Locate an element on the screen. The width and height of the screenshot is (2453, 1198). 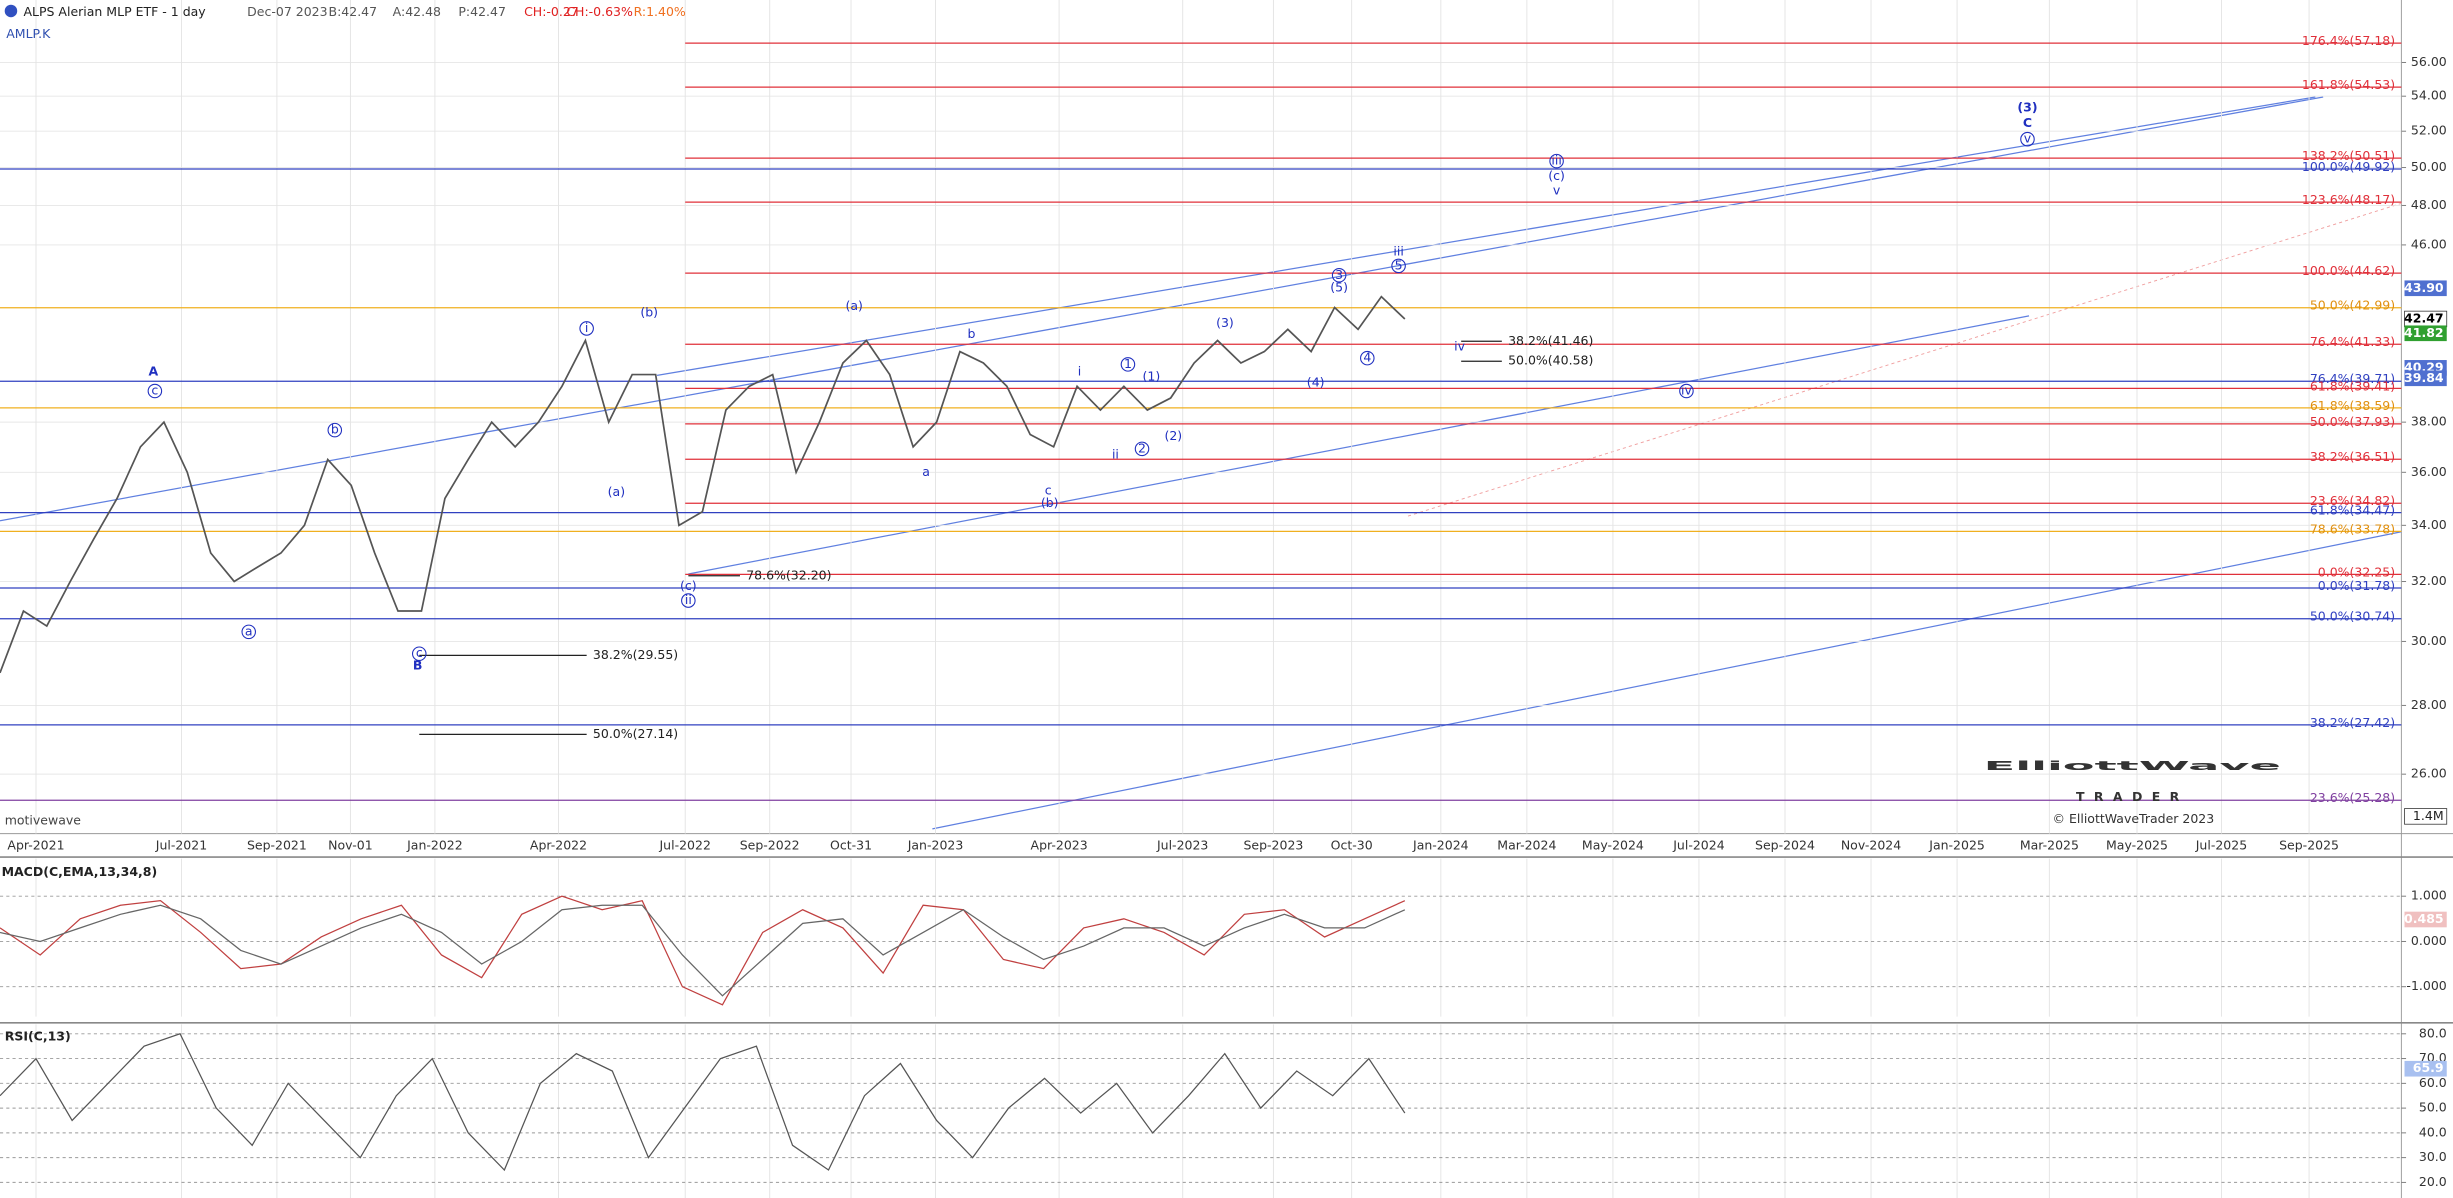
volume-tag is located at coordinates (2426, 816).